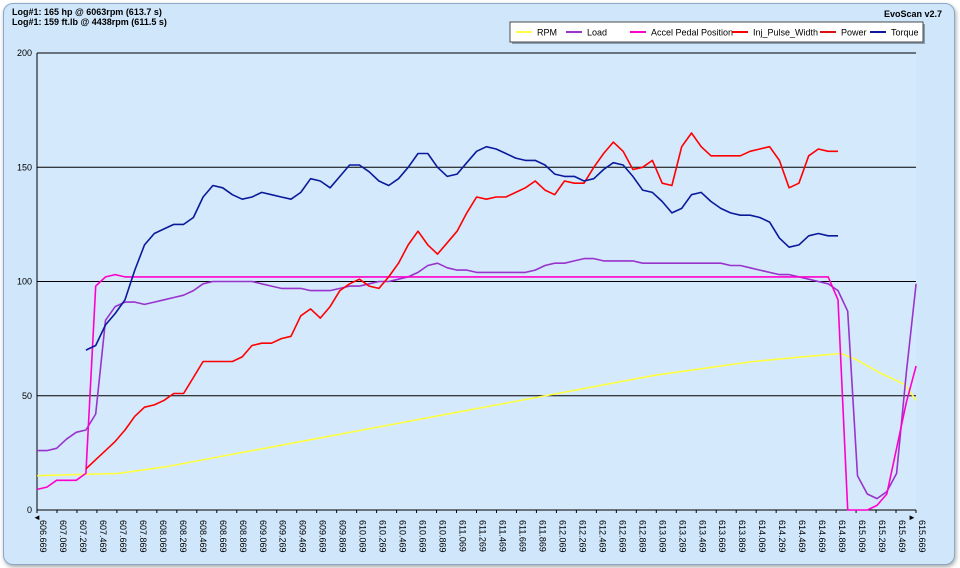  I want to click on x-tick-label: 609.069, so click(263, 536).